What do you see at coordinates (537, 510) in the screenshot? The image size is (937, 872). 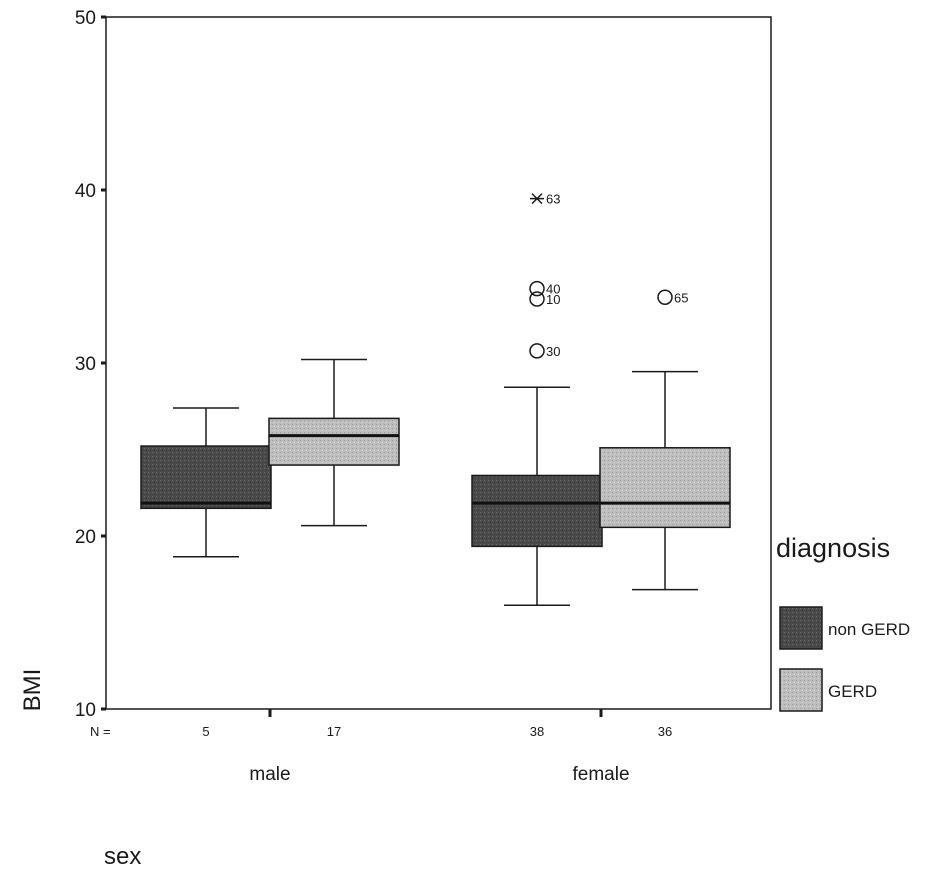 I see `iqr-box-non-gerd-female` at bounding box center [537, 510].